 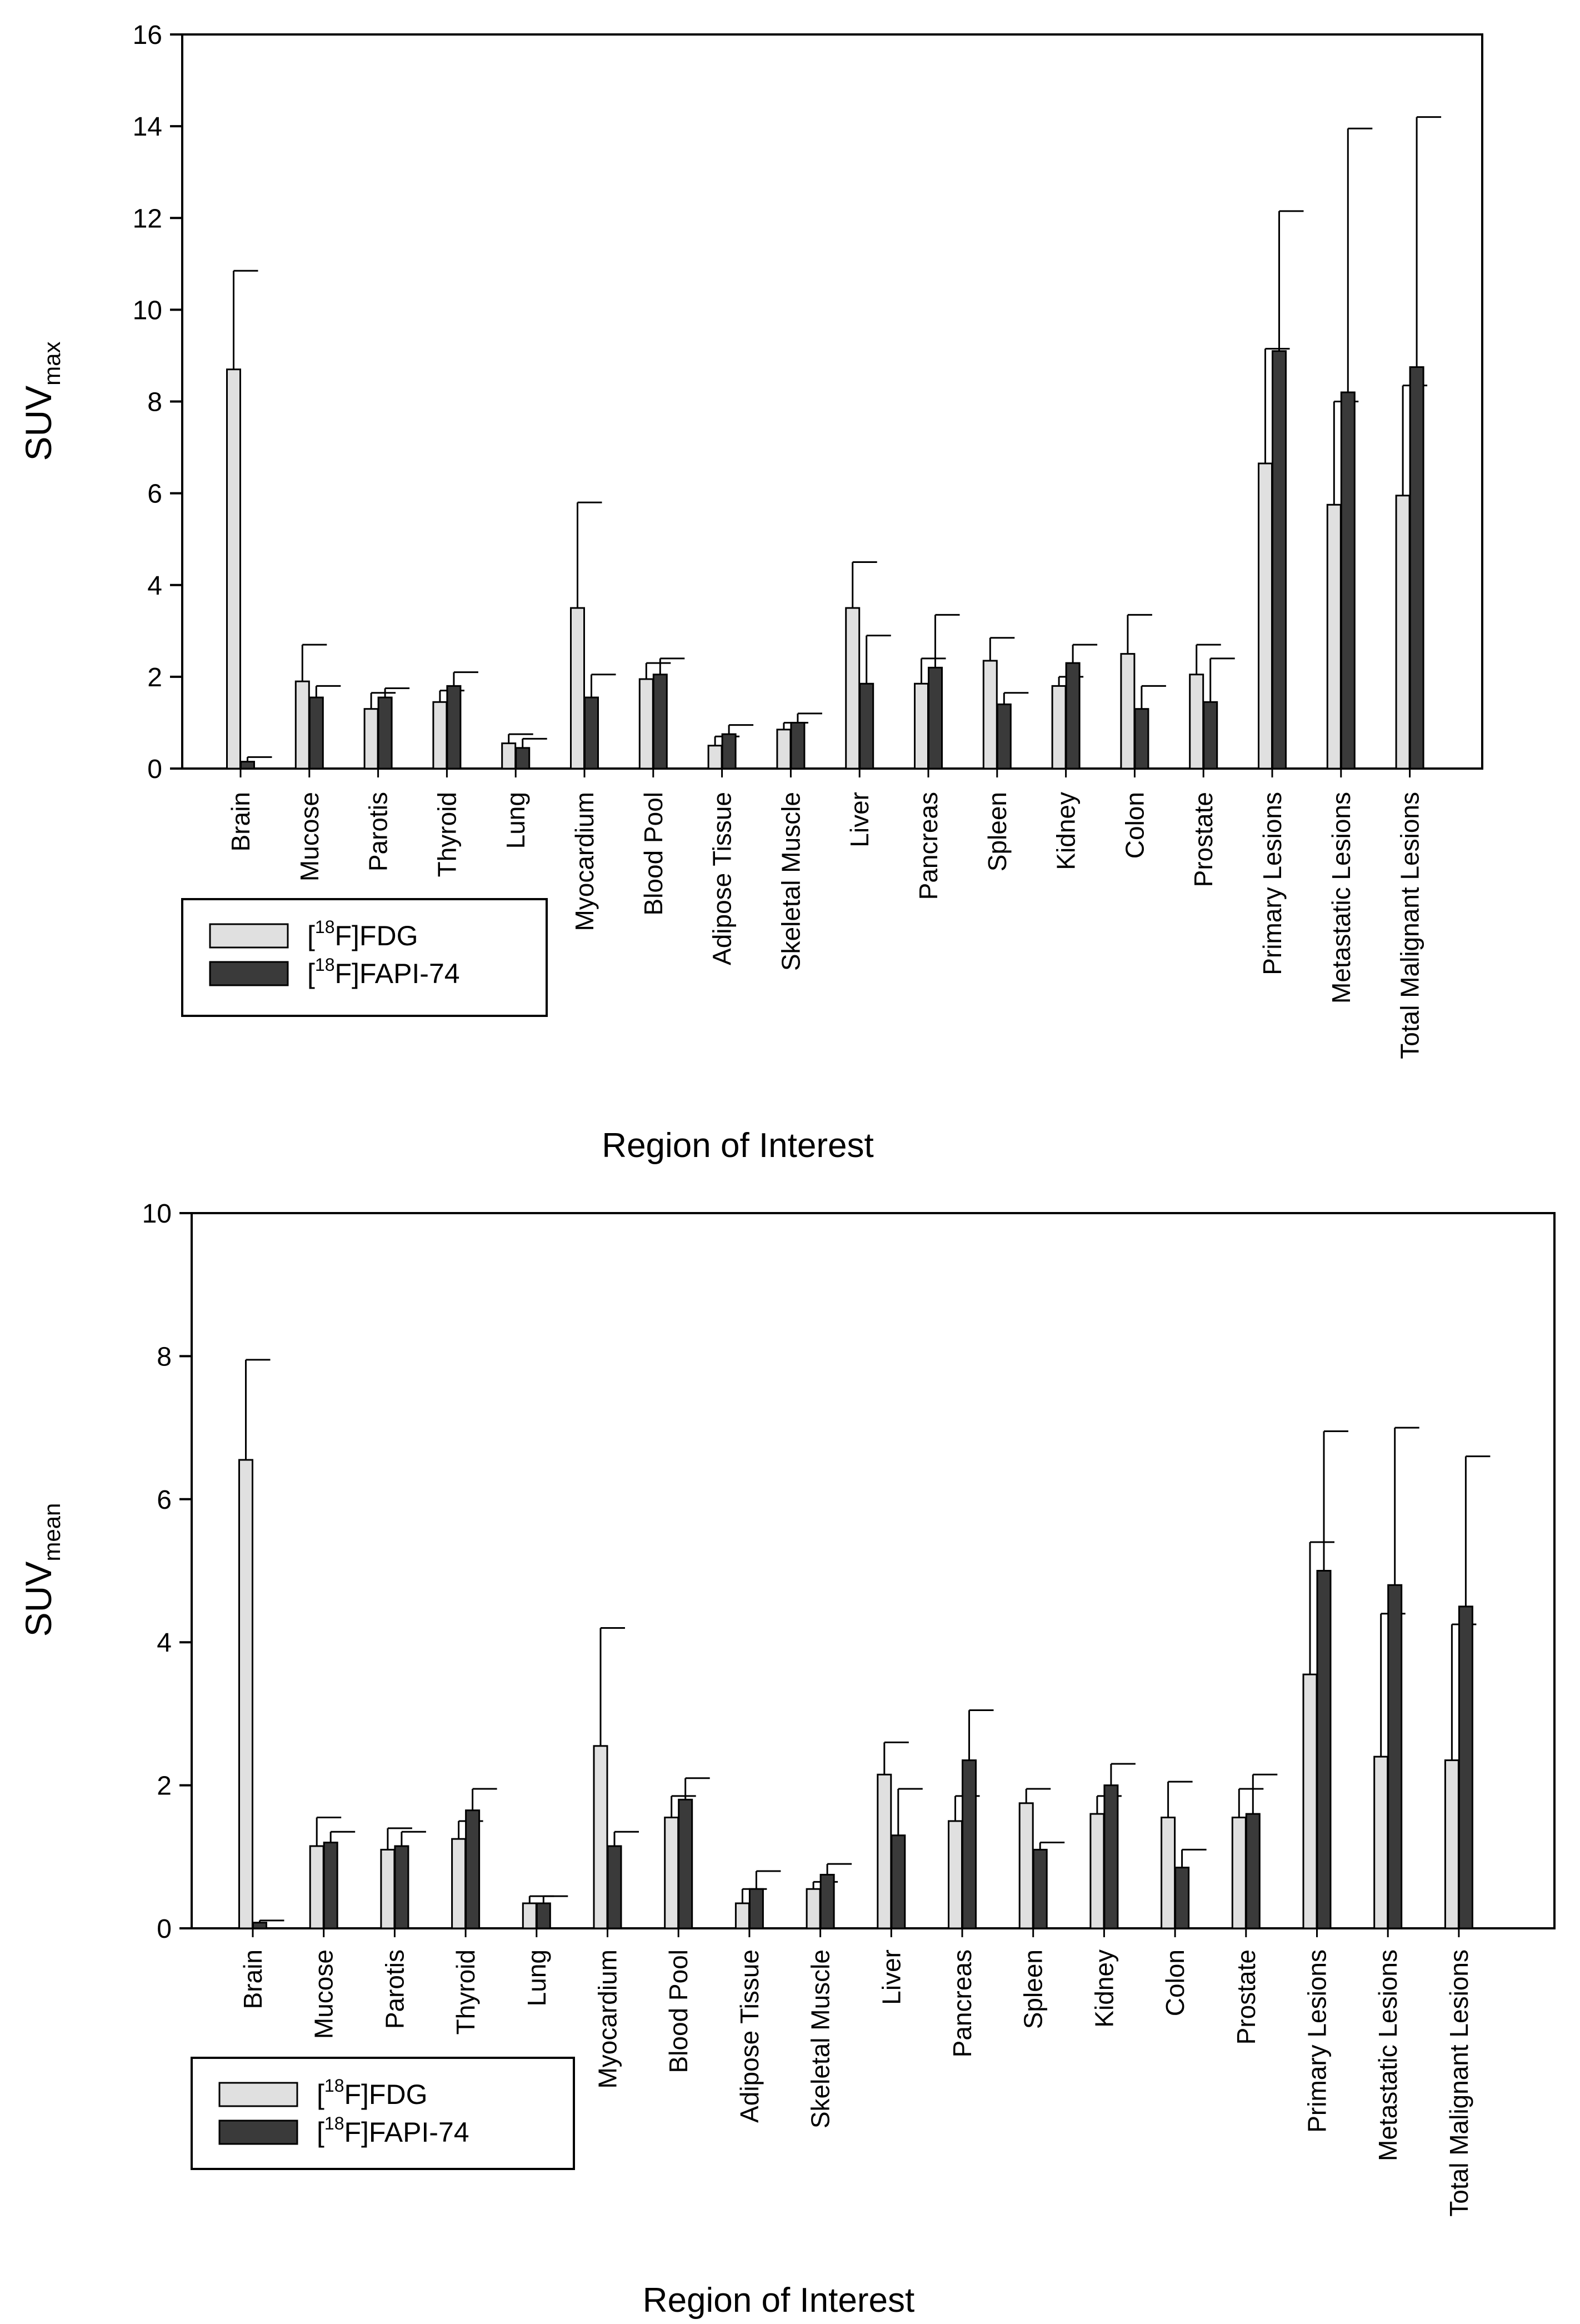 What do you see at coordinates (1103, 1988) in the screenshot?
I see `category-label-12: Kidney` at bounding box center [1103, 1988].